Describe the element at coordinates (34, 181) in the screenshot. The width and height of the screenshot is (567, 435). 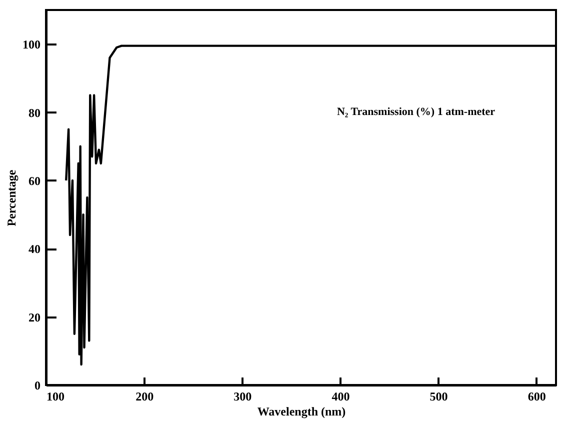
I see `y-tick-label: 60` at that location.